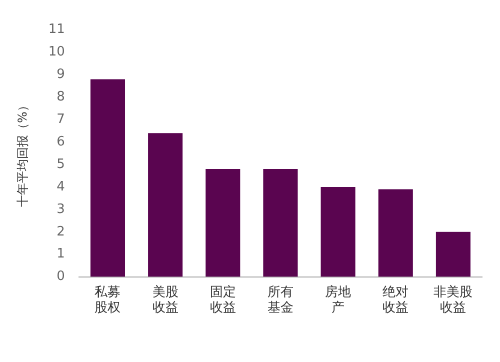  Describe the element at coordinates (338, 300) in the screenshot. I see `x-tick-label: 房地产` at that location.